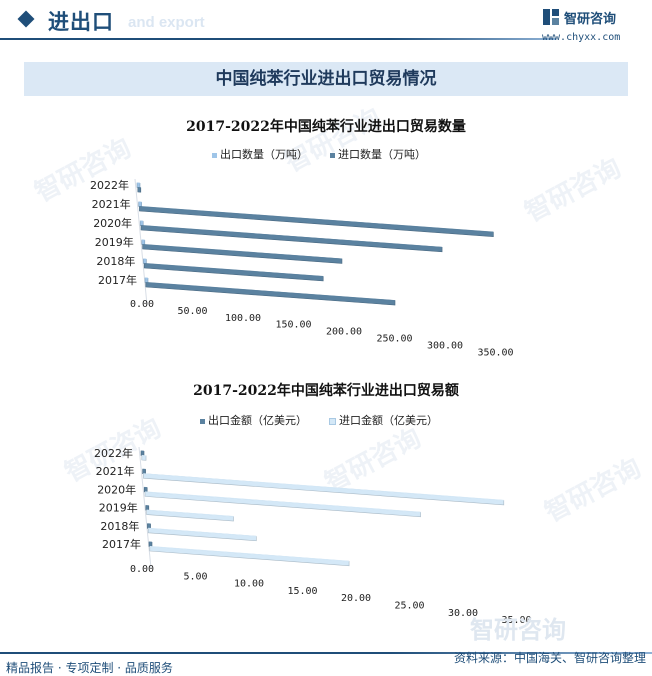 This screenshot has height=676, width=652. What do you see at coordinates (581, 37) in the screenshot?
I see `brand-url: www.chyxx.com` at bounding box center [581, 37].